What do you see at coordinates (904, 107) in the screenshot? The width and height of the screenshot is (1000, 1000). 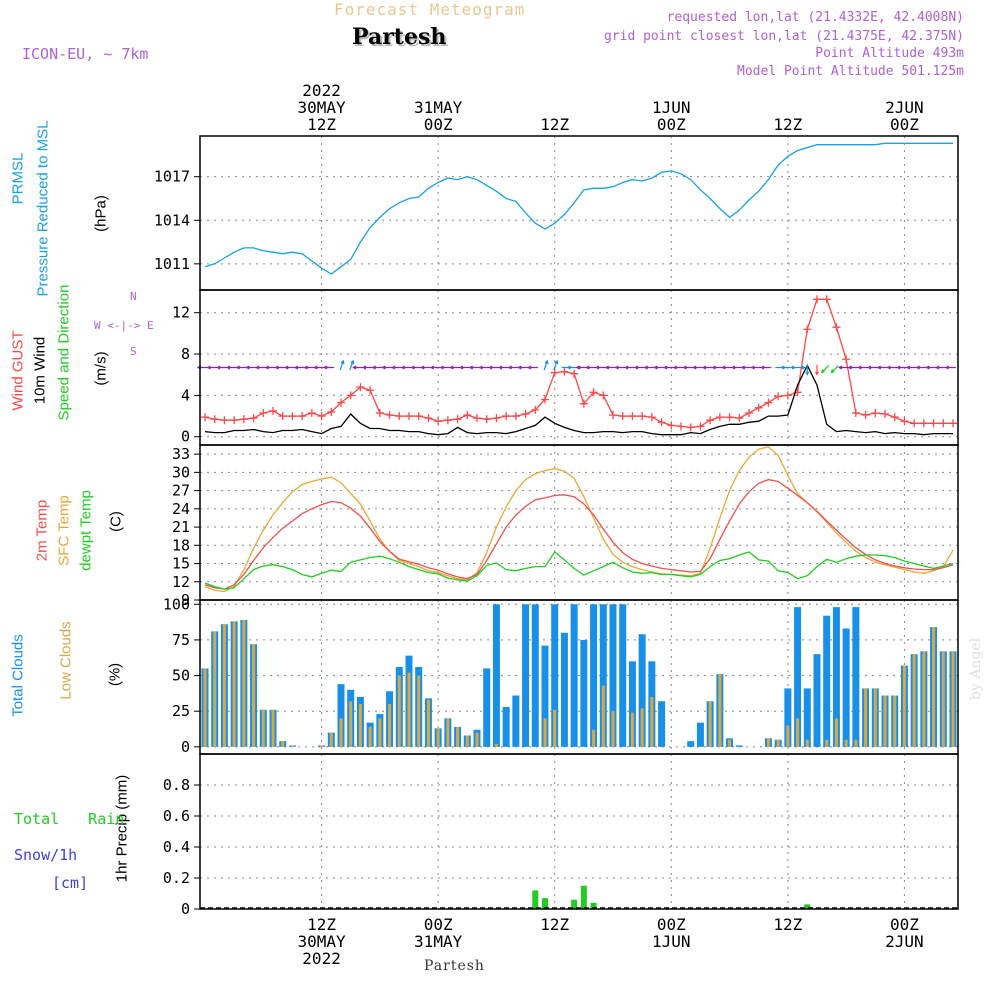 I see `top-time-label: 2JUN` at bounding box center [904, 107].